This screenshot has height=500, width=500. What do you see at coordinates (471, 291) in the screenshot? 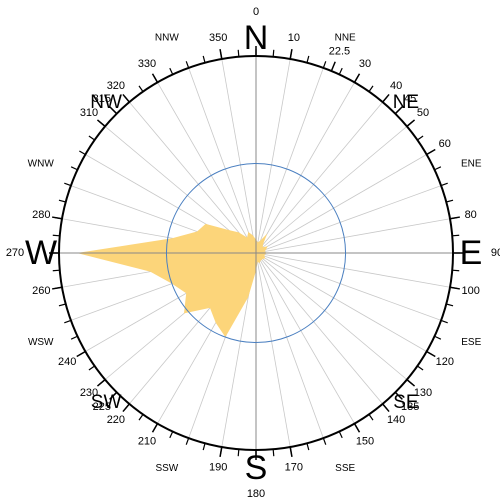
I see `theta-tick-label: 100` at bounding box center [471, 291].